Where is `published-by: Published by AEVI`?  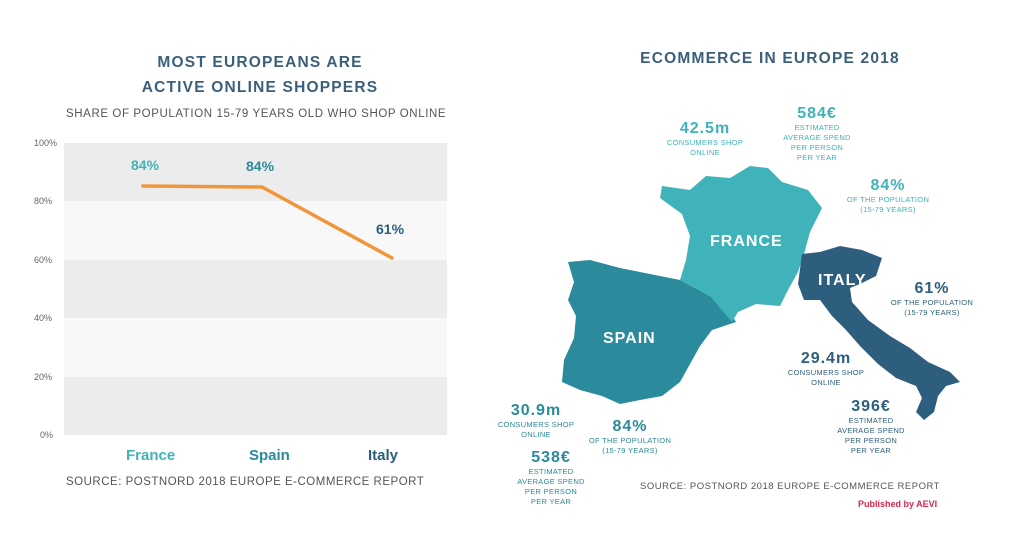
published-by: Published by AEVI is located at coordinates (898, 504).